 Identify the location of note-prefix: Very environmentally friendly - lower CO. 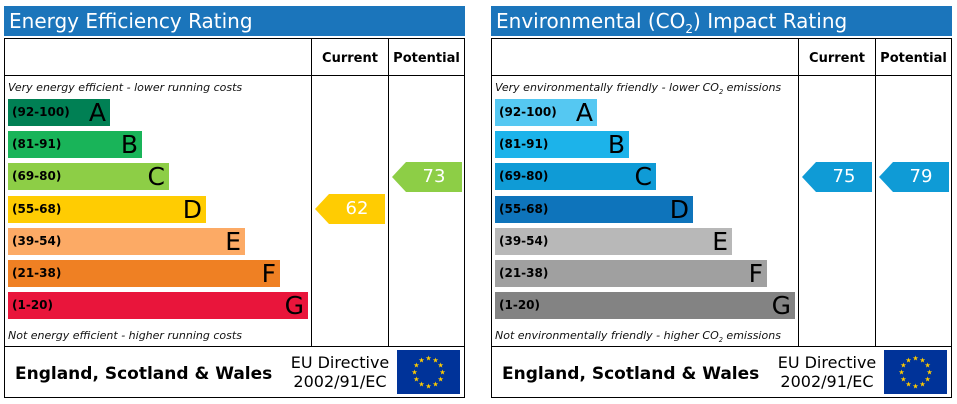
(607, 87).